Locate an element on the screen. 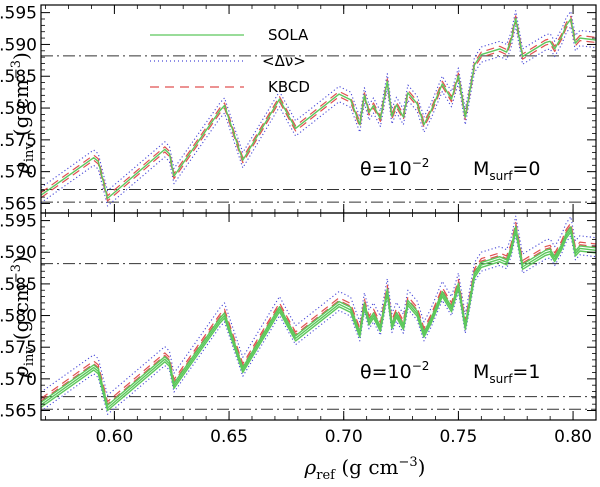 The width and height of the screenshot is (600, 487). y-tick-label-top-1: 0.570 is located at coordinates (18, 173).